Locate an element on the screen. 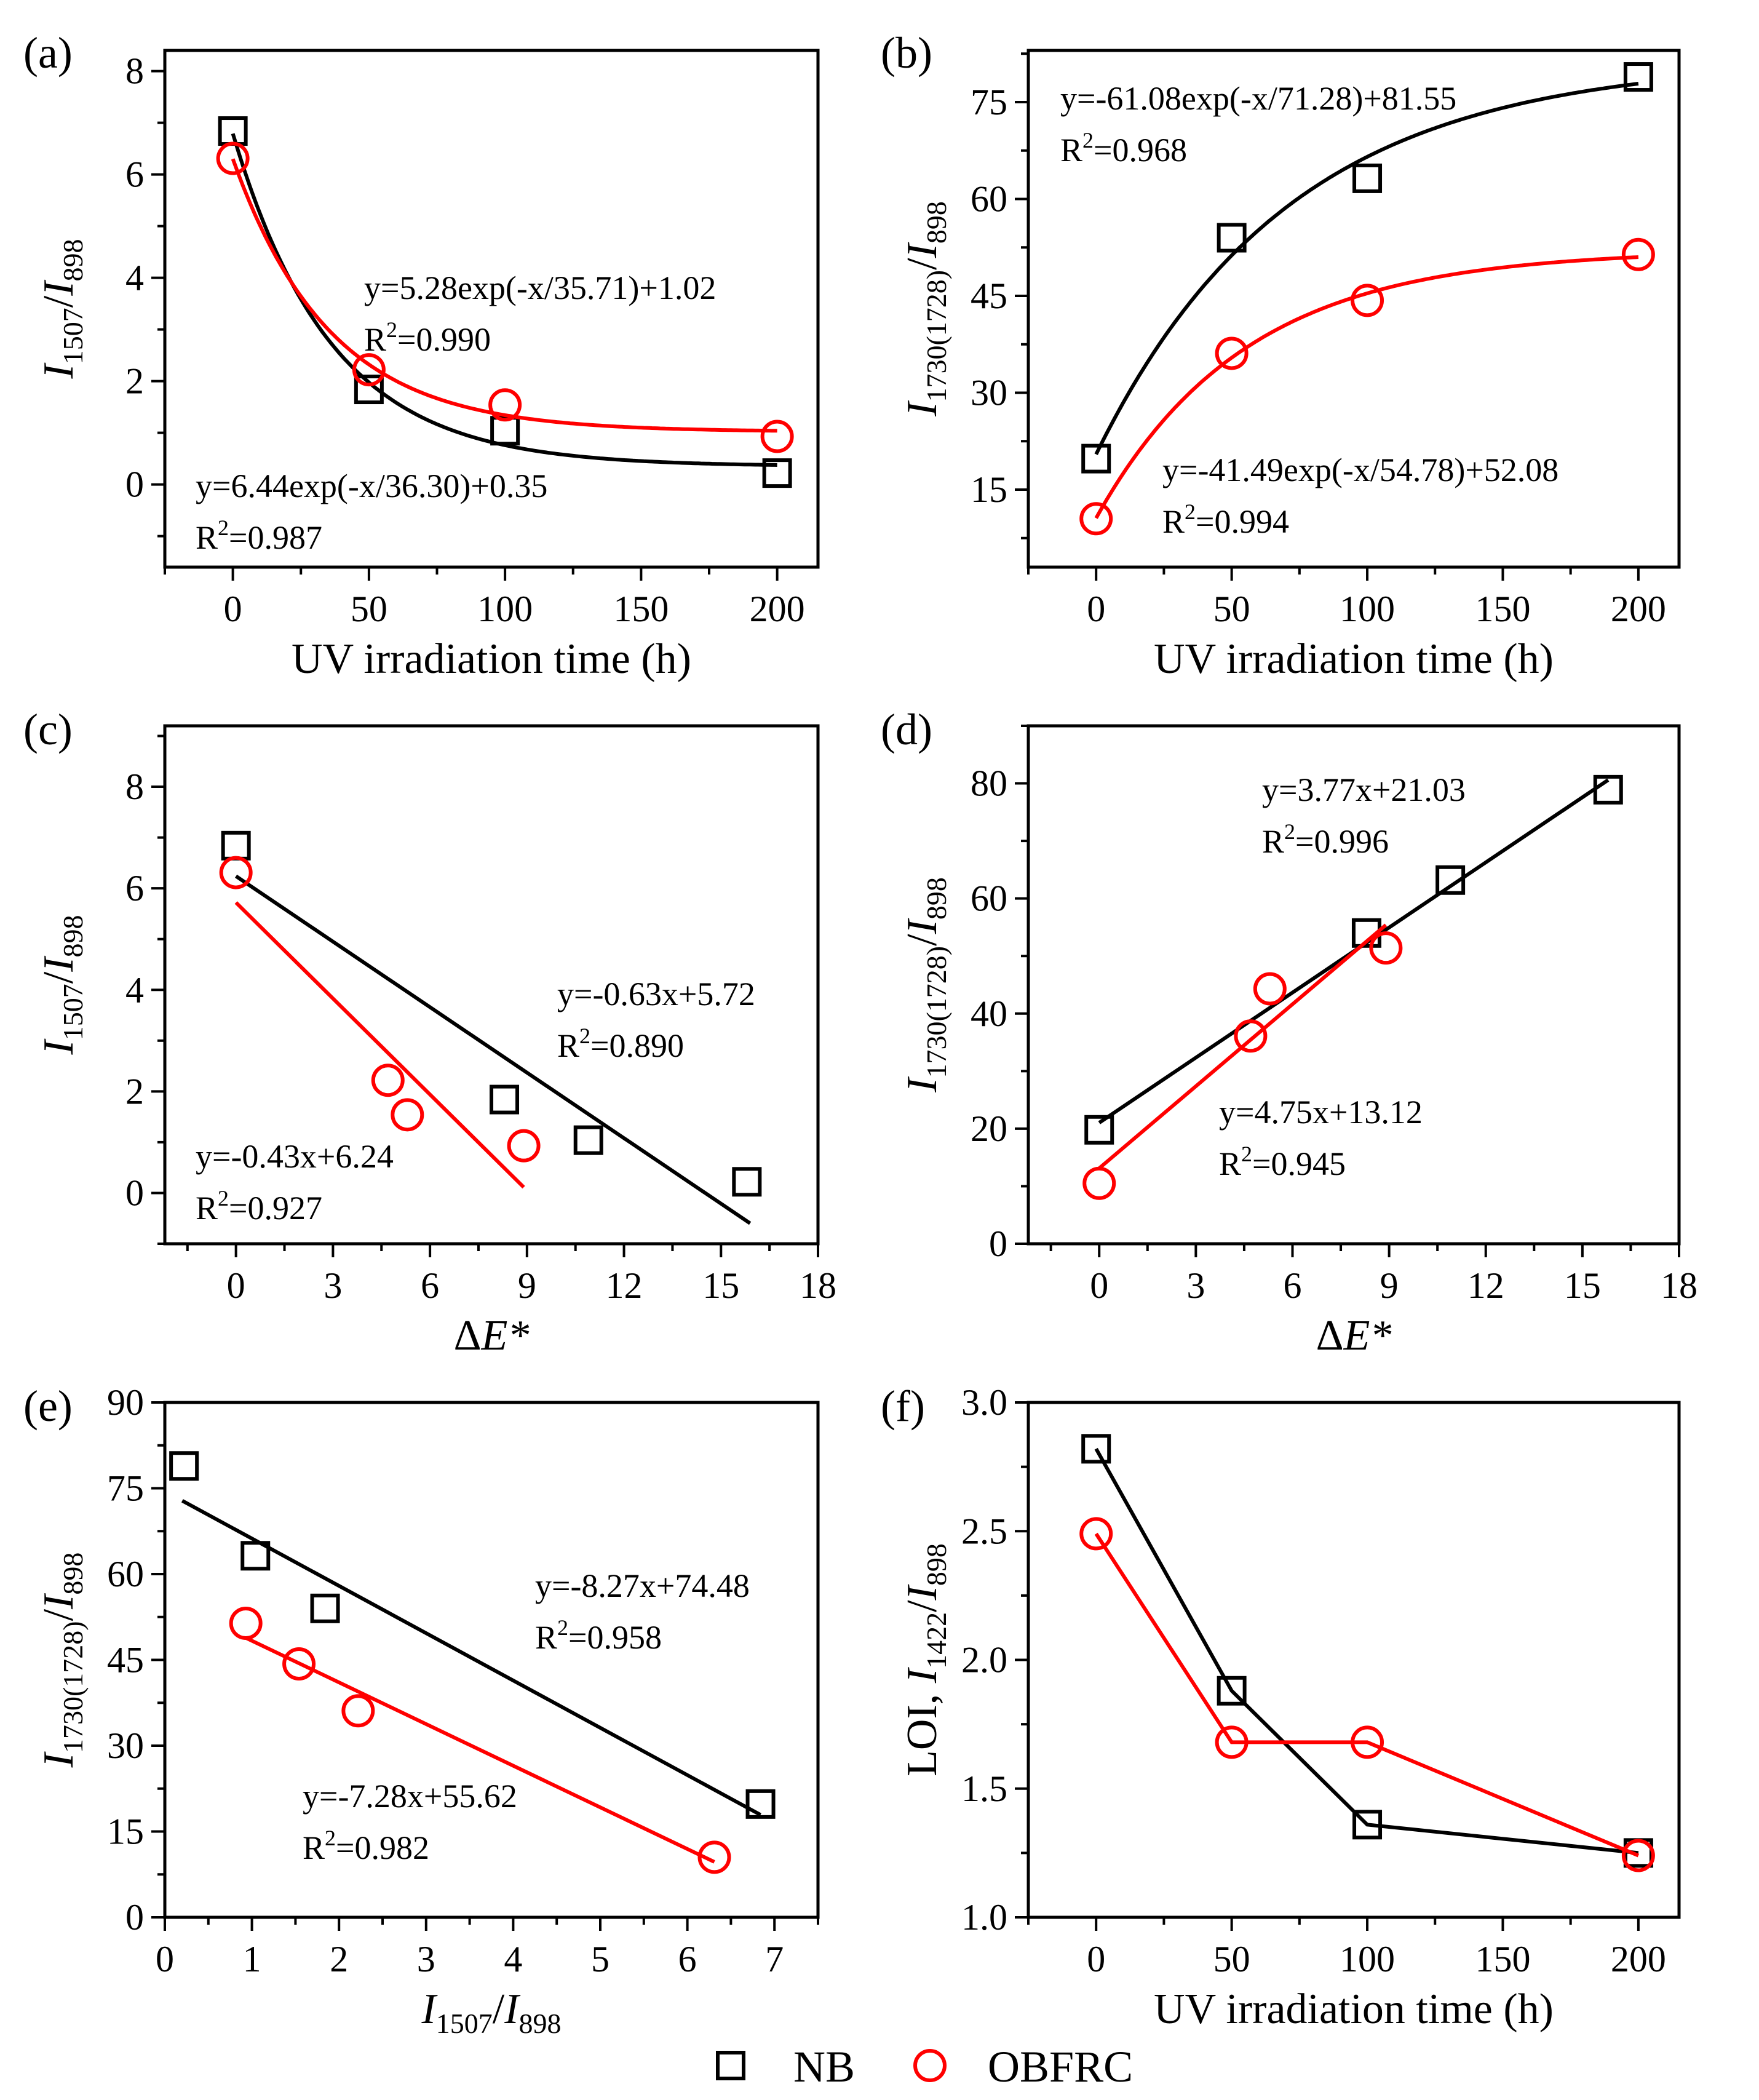 Image resolution: width=1759 pixels, height=2100 pixels. y-tick-label: 90 is located at coordinates (125, 1402).